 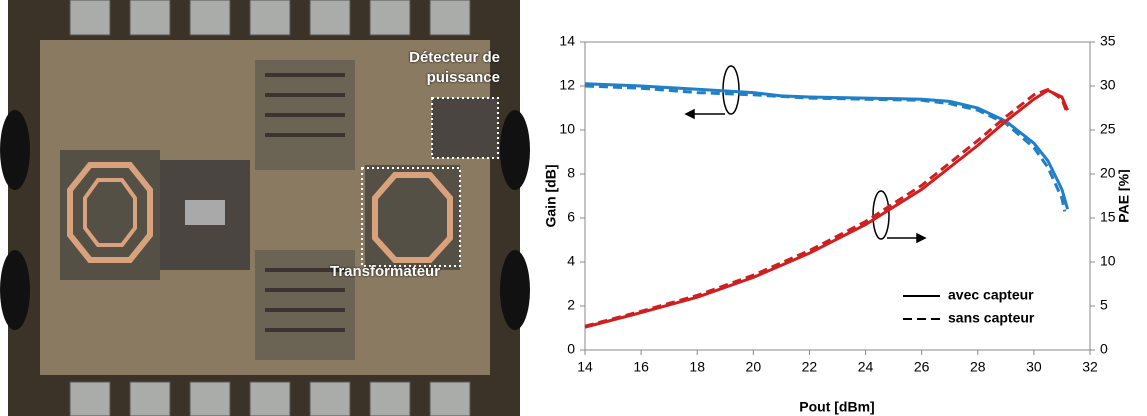 What do you see at coordinates (1123, 195) in the screenshot?
I see `y2-axis-label: PAE [%]` at bounding box center [1123, 195].